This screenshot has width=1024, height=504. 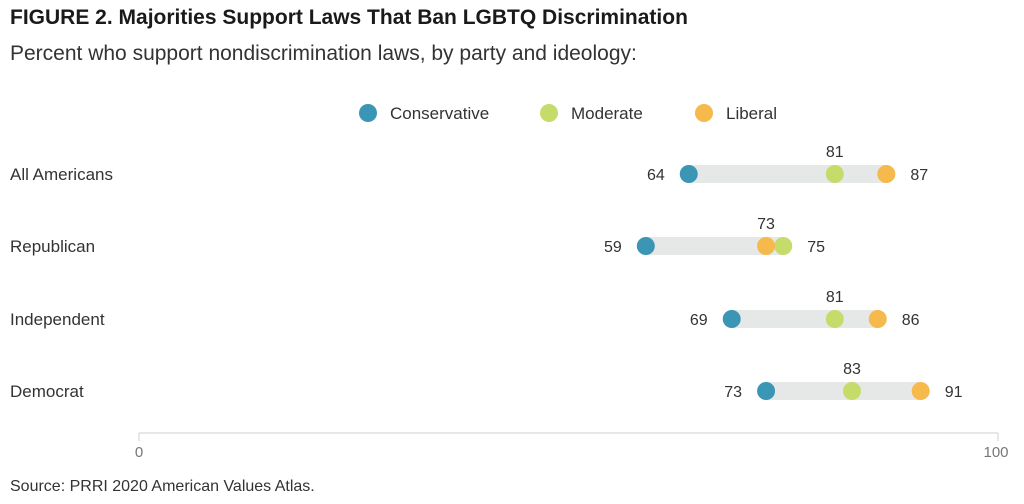 What do you see at coordinates (486, 381) in the screenshot?
I see `row-democrat: Democrat 73 91 83` at bounding box center [486, 381].